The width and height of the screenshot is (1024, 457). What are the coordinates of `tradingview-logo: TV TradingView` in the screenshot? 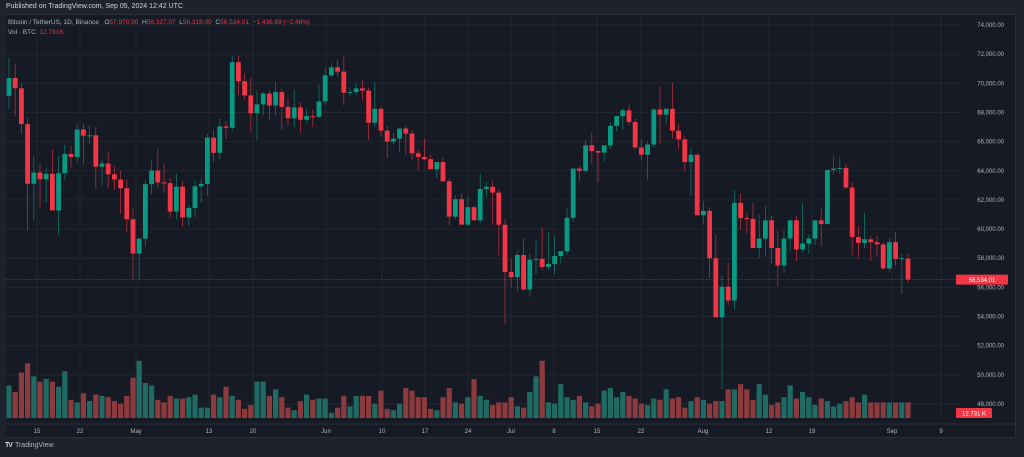 It's located at (29, 445).